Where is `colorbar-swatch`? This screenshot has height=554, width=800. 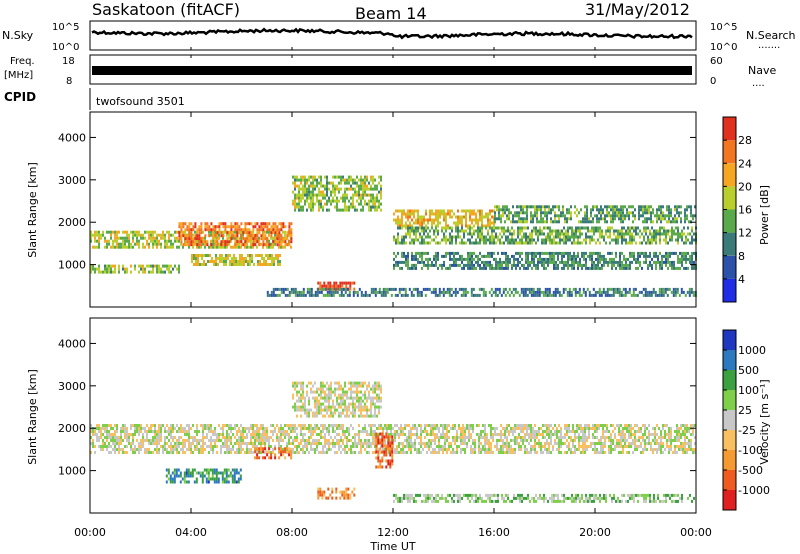
colorbar-swatch is located at coordinates (729, 198).